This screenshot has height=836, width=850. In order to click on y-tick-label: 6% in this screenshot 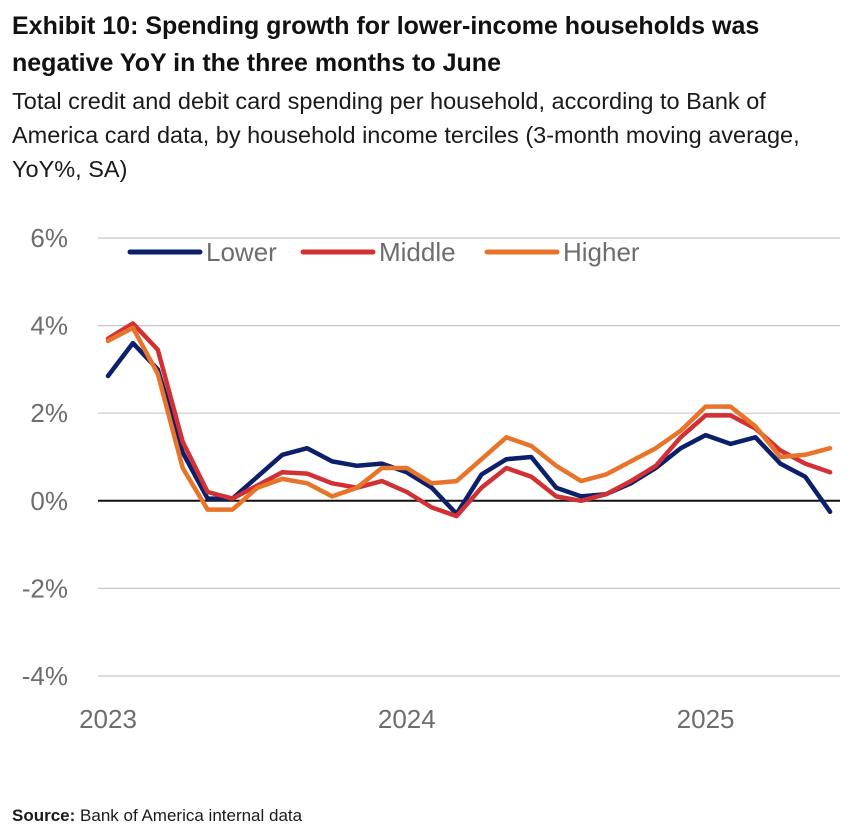, I will do `click(49, 238)`.